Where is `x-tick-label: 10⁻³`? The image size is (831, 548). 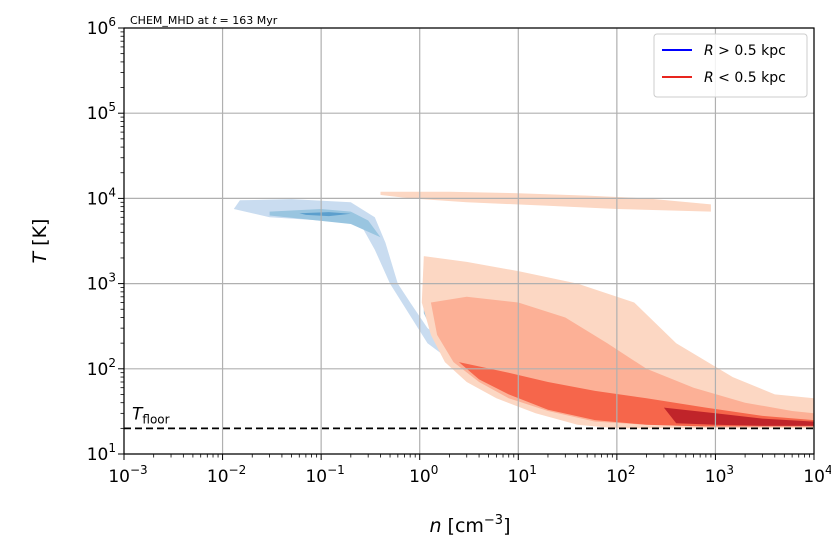 x-tick-label: 10⁻³ is located at coordinates (127, 475).